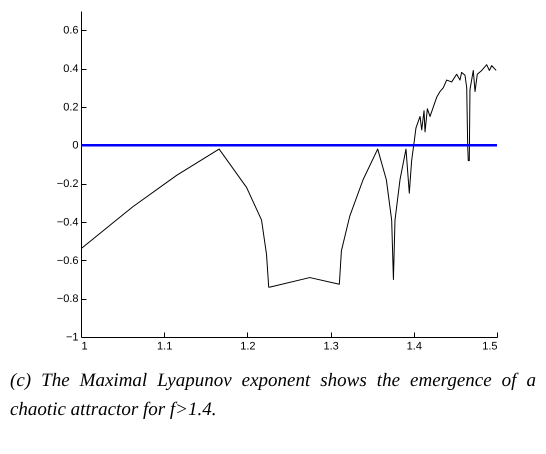 This screenshot has width=546, height=454. What do you see at coordinates (67, 260) in the screenshot?
I see `y-tick-label: −0.6` at bounding box center [67, 260].